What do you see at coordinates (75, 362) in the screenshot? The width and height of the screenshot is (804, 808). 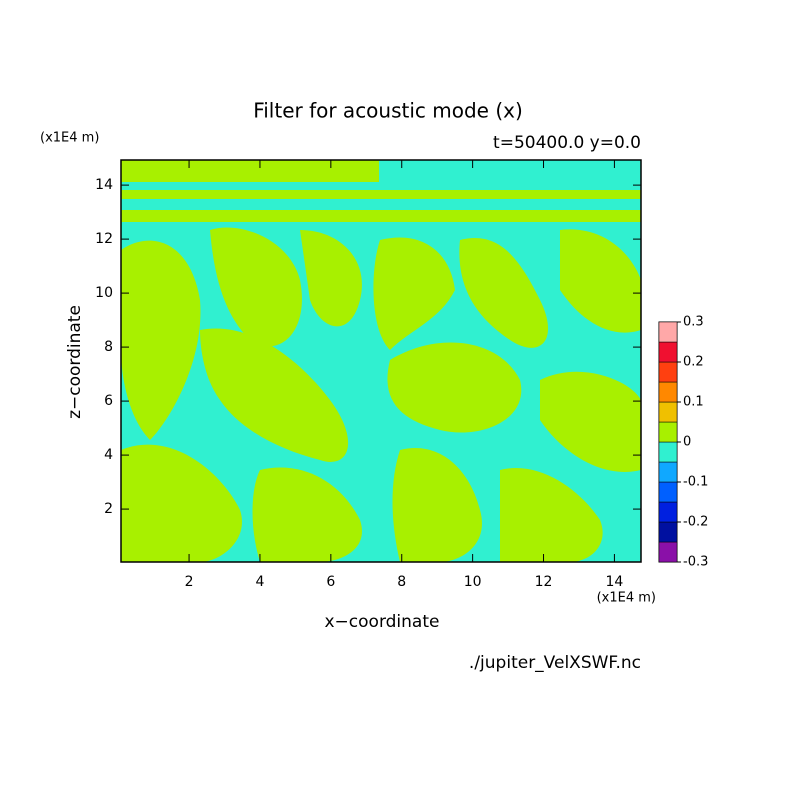 I see `y-axis-label: z−coordinate` at bounding box center [75, 362].